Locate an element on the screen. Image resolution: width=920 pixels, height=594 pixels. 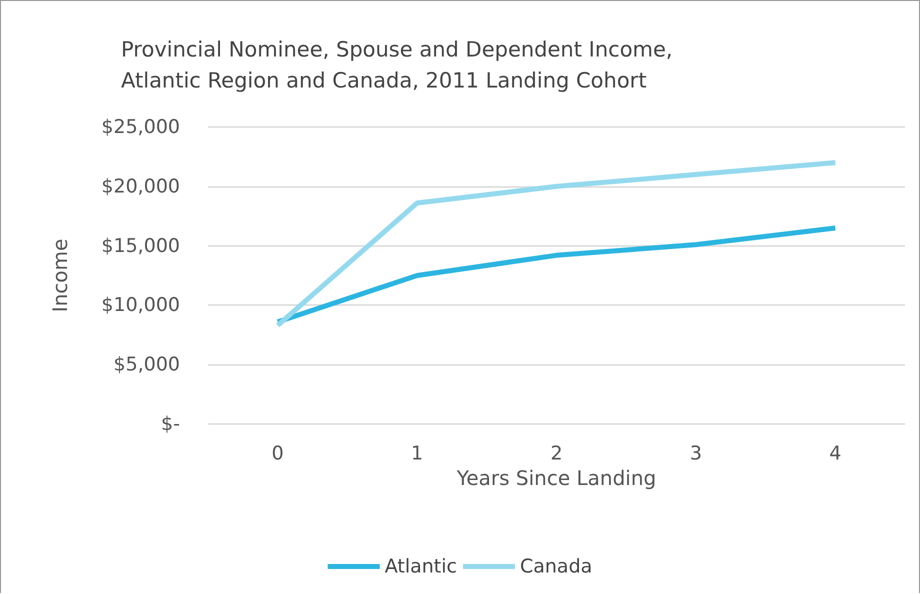
x-axis-title: Years Since Landing is located at coordinates (556, 478).